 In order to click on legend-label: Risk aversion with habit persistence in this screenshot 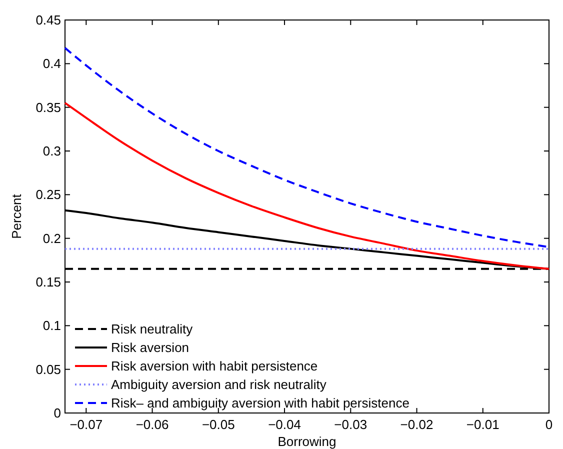, I will do `click(214, 366)`.